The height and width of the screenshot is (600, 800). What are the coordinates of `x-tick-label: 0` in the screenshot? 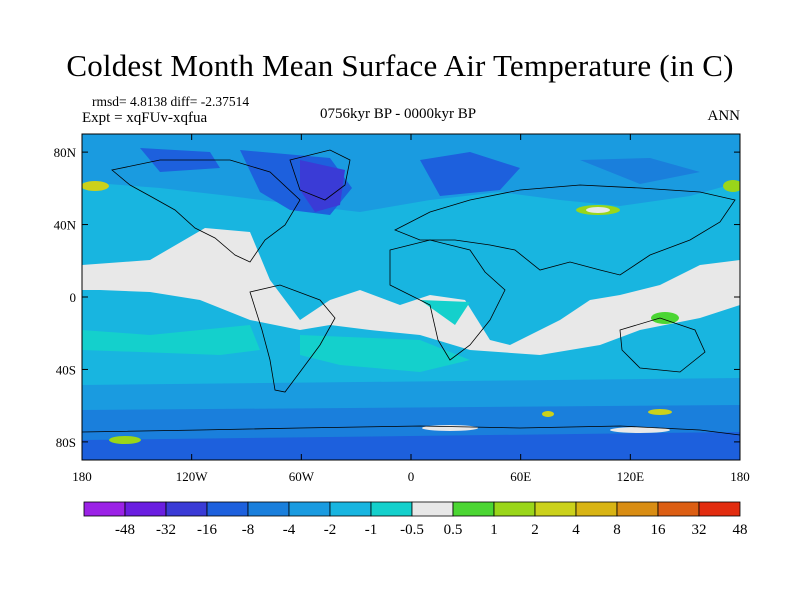 It's located at (411, 476).